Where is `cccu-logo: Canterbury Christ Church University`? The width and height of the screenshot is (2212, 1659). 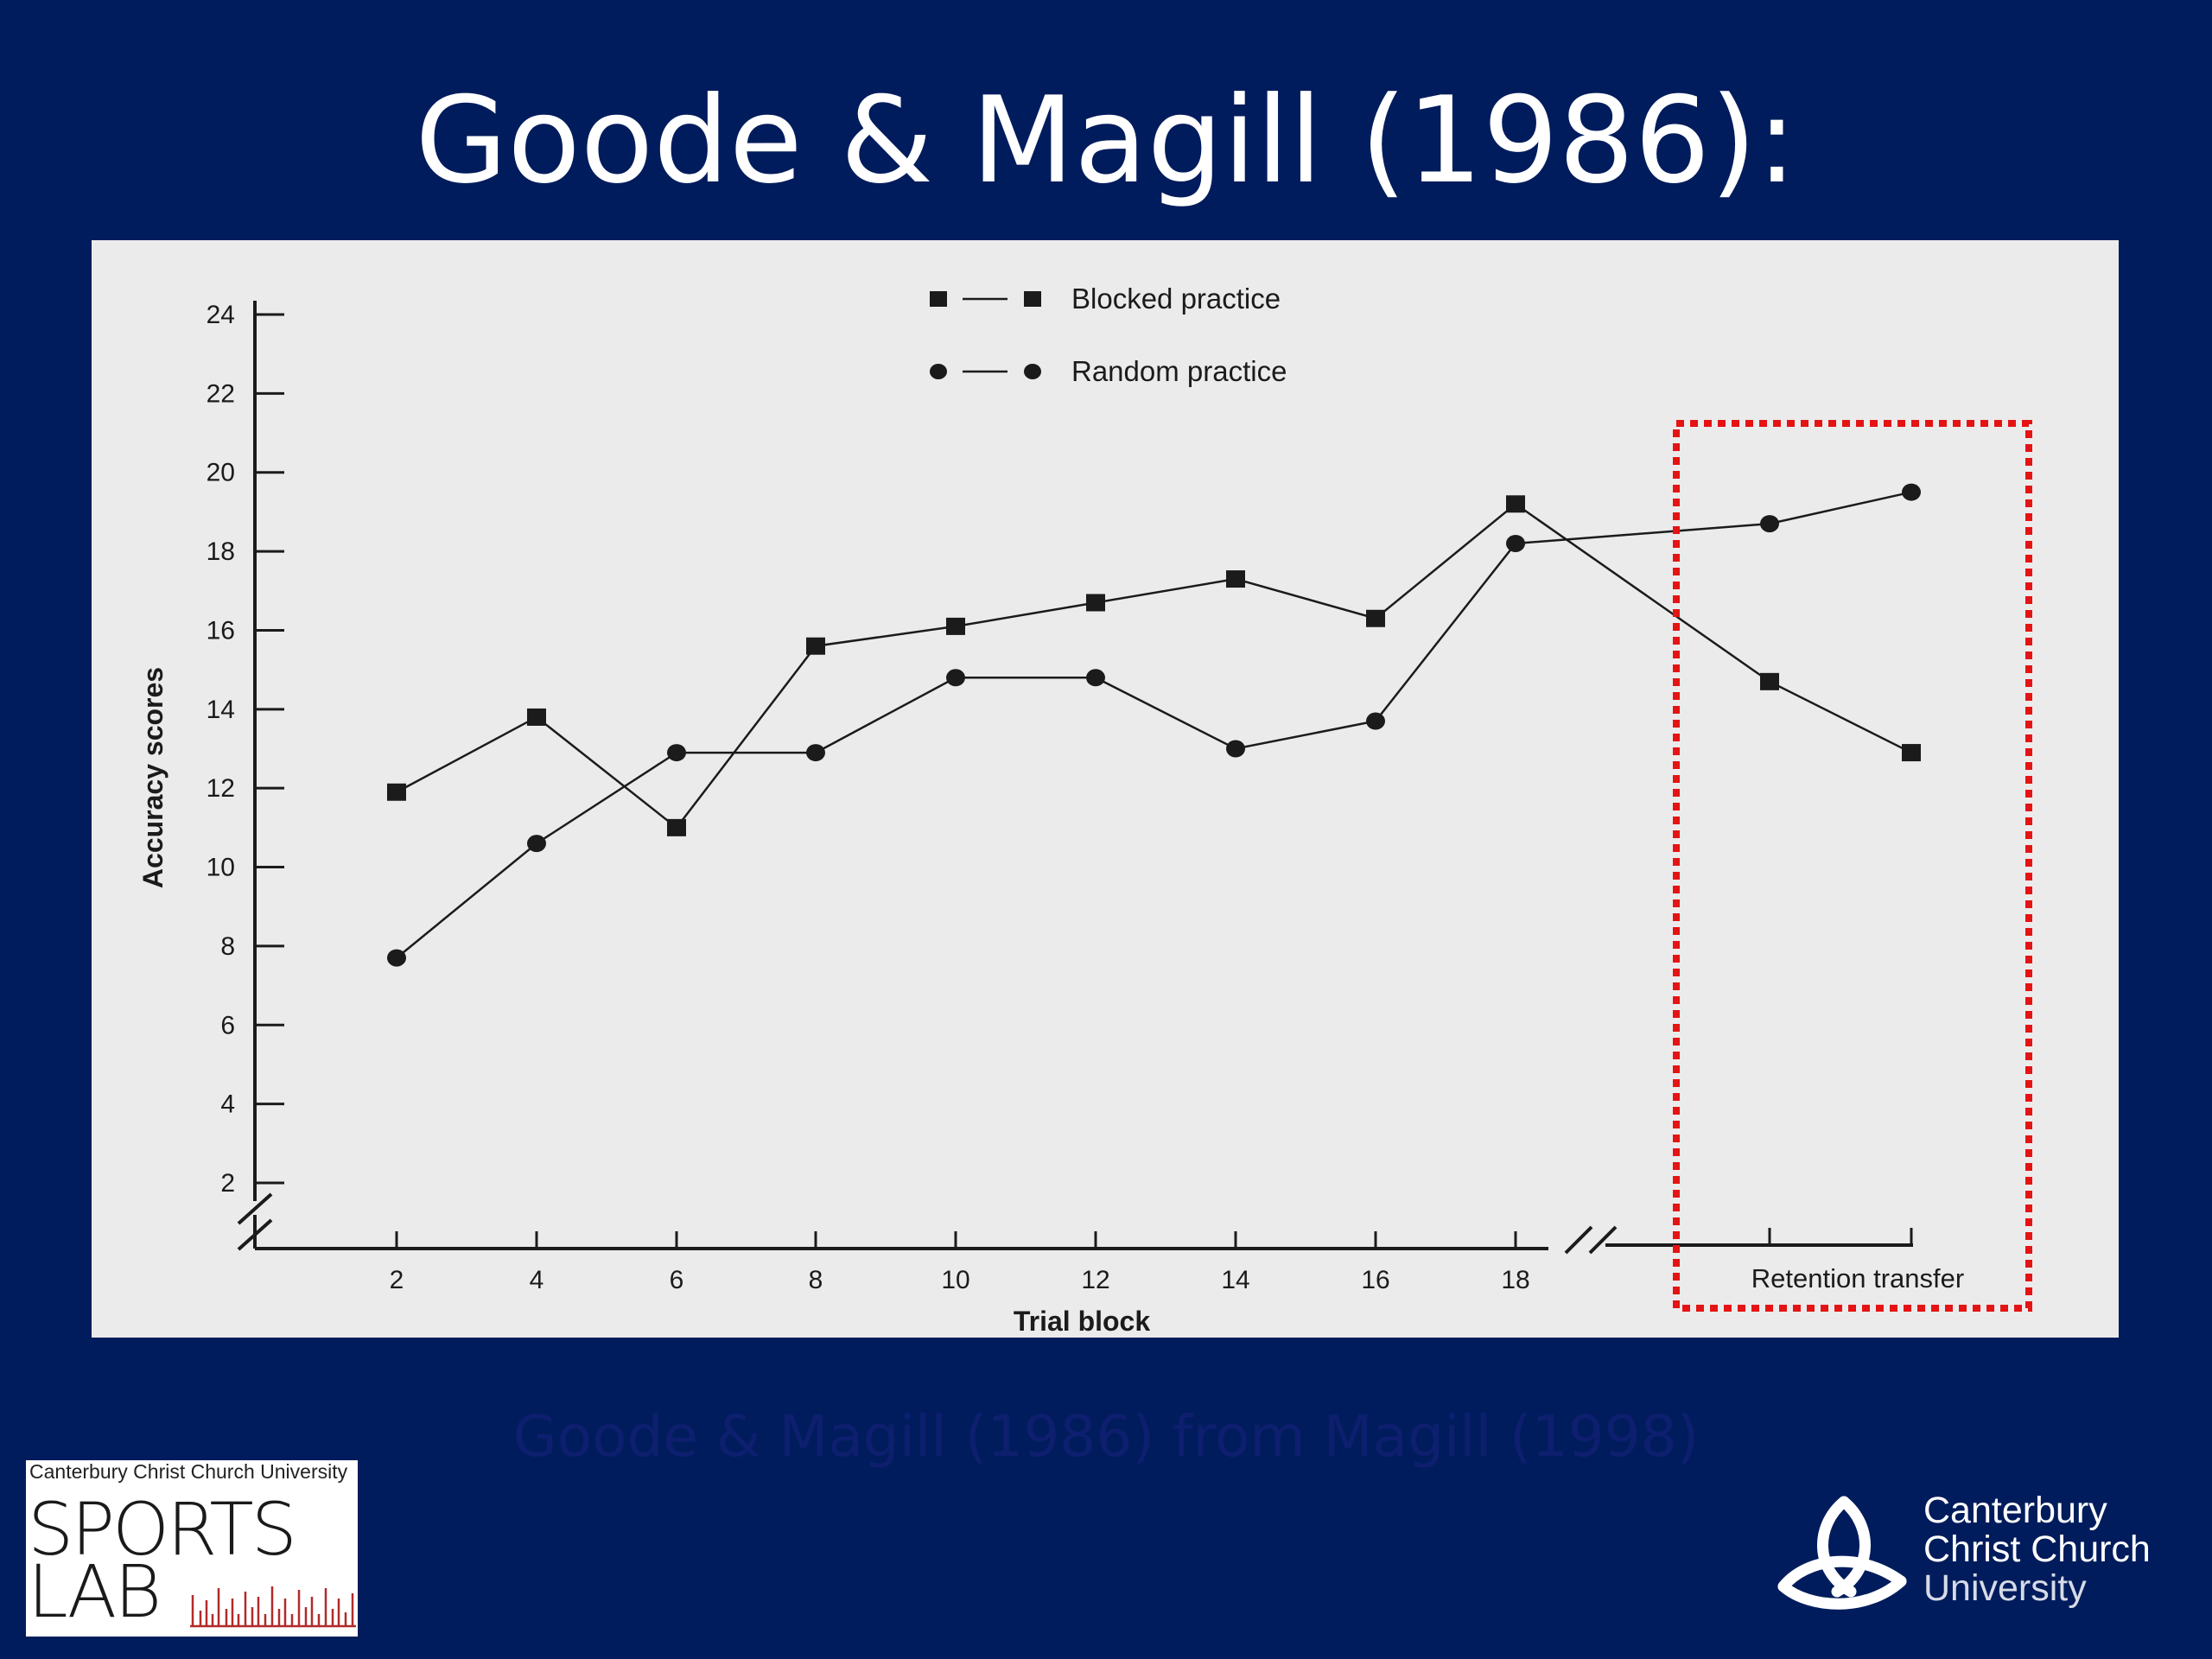 cccu-logo: Canterbury Christ Church University is located at coordinates (1978, 1554).